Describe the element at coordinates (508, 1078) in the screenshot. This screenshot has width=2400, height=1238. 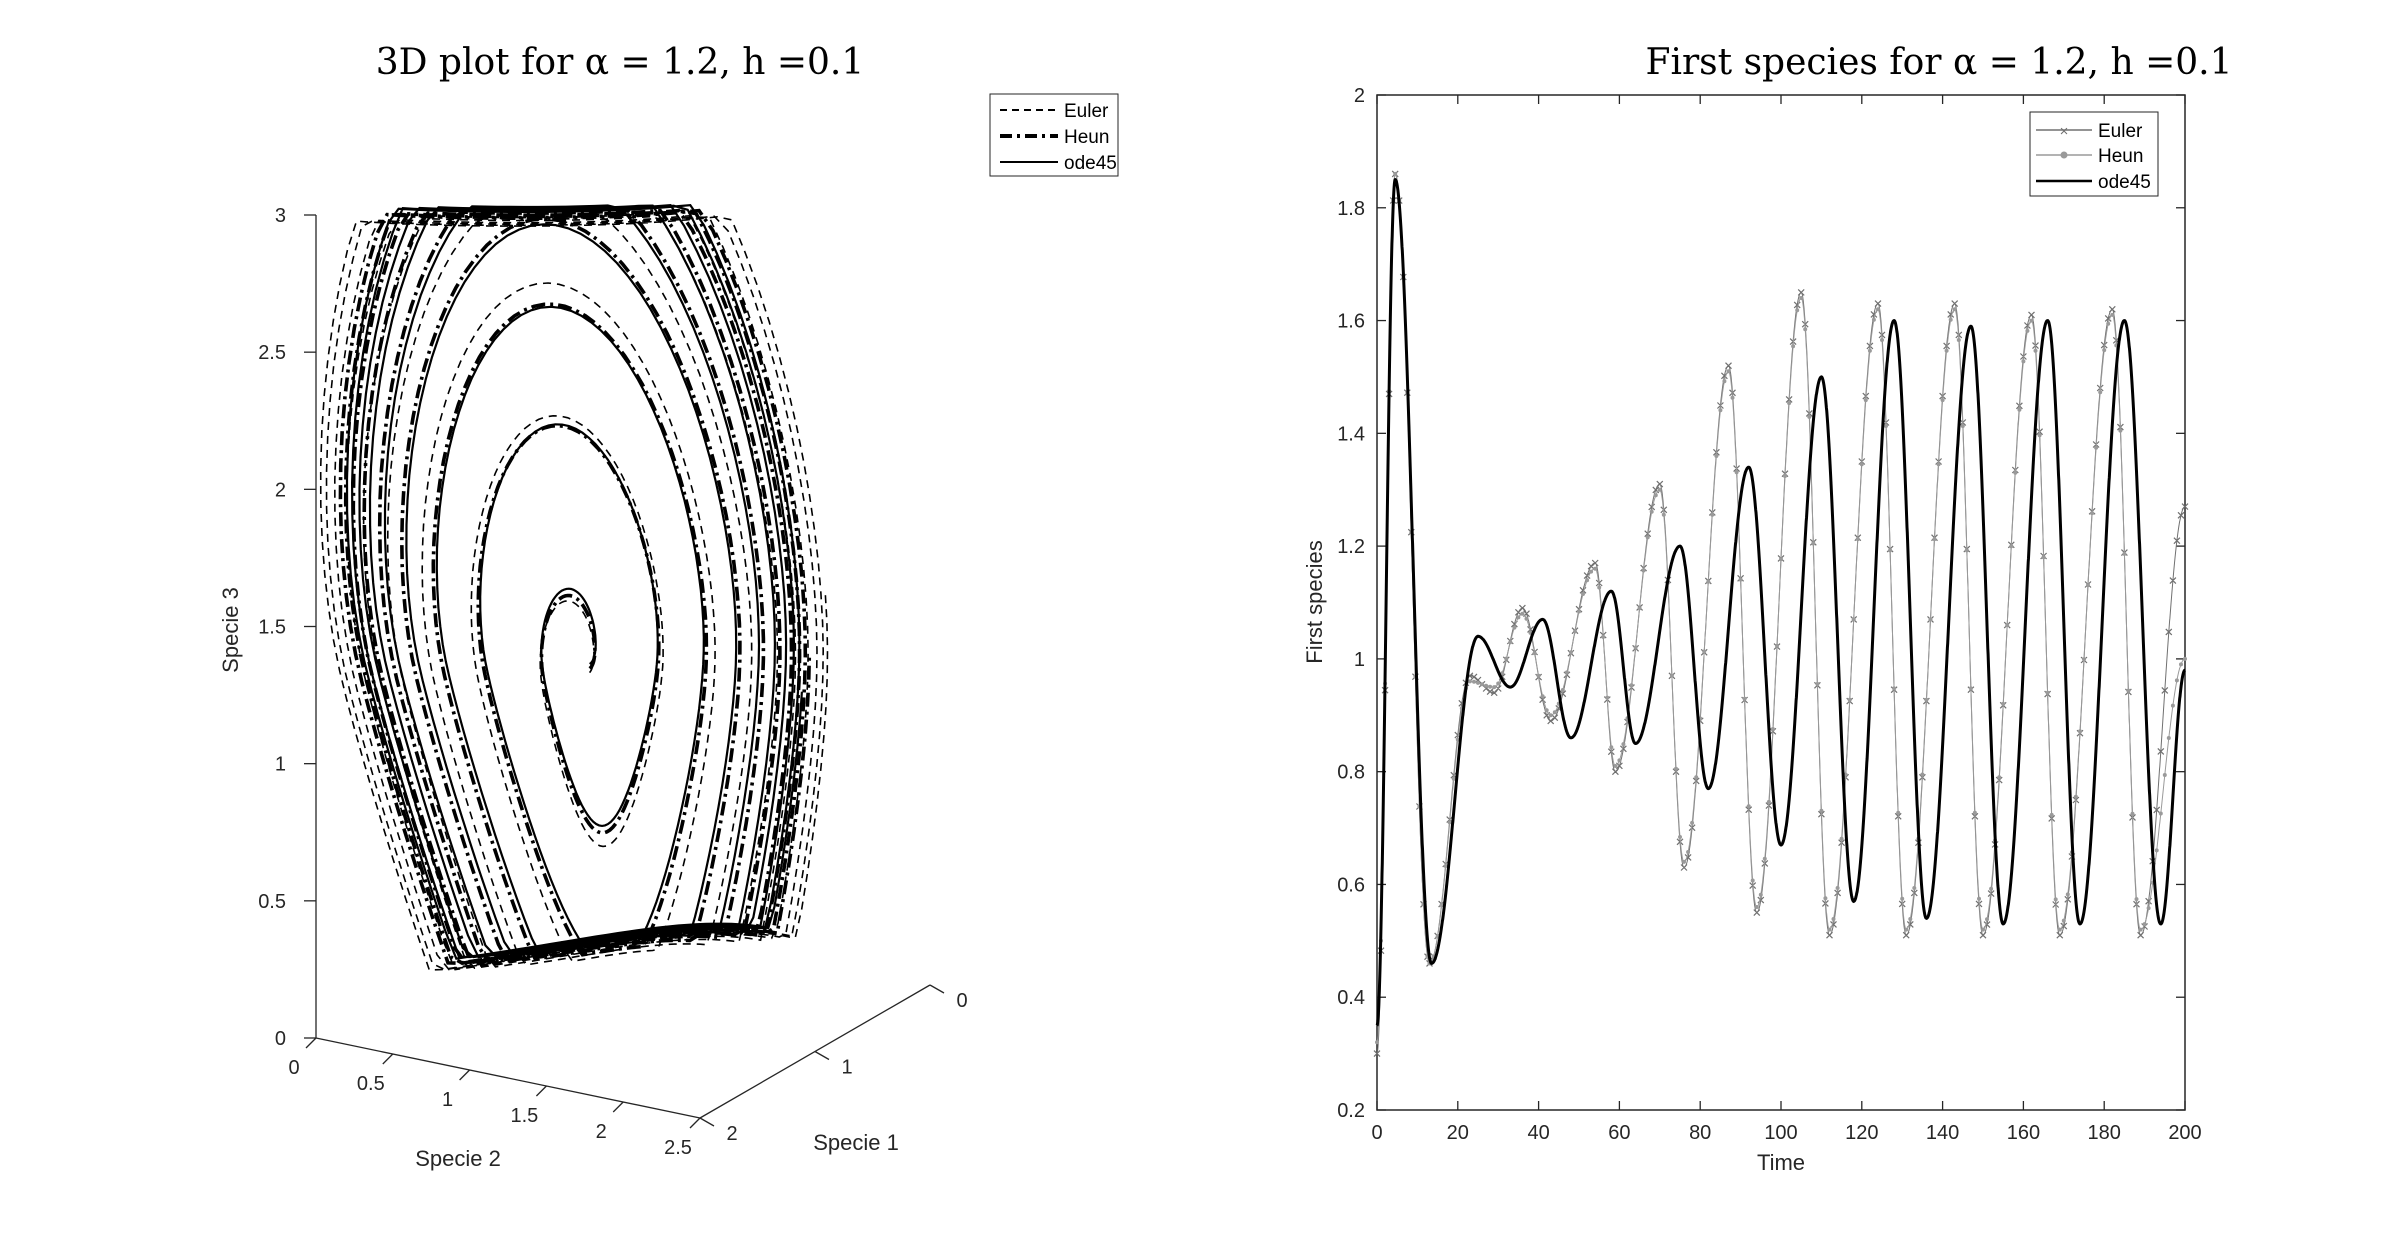
I see `axis-line-specie2` at that location.